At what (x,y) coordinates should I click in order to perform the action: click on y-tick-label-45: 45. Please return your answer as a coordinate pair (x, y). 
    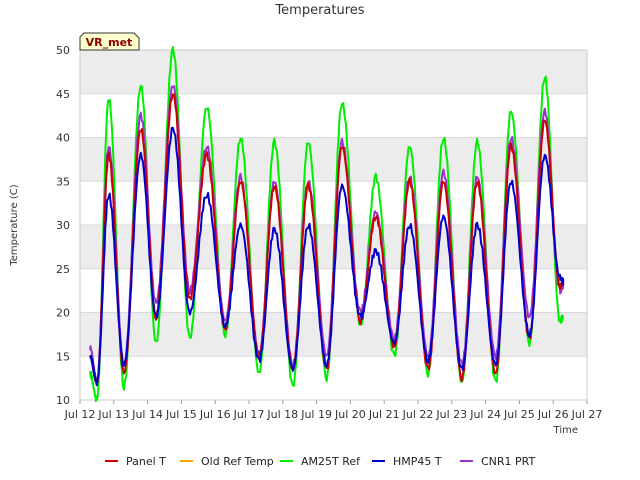
    Looking at the image, I should click on (63, 94).